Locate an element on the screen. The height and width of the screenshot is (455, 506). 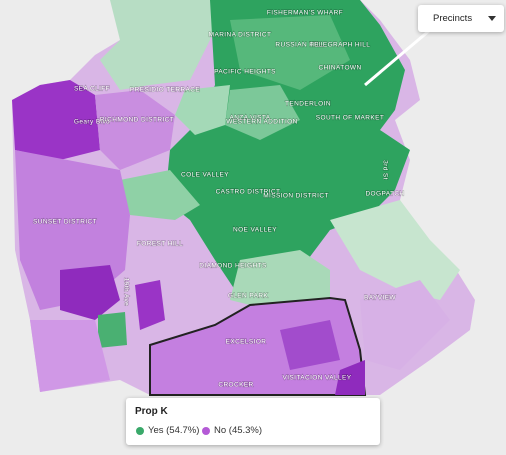
neighborhood-label: CROCKER is located at coordinates (235, 385).